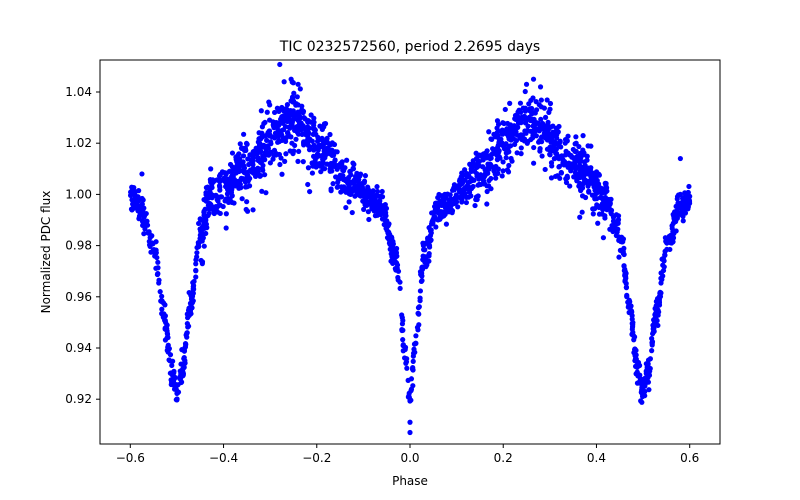  Describe the element at coordinates (503, 458) in the screenshot. I see `x-tick-label: 0.2` at that location.